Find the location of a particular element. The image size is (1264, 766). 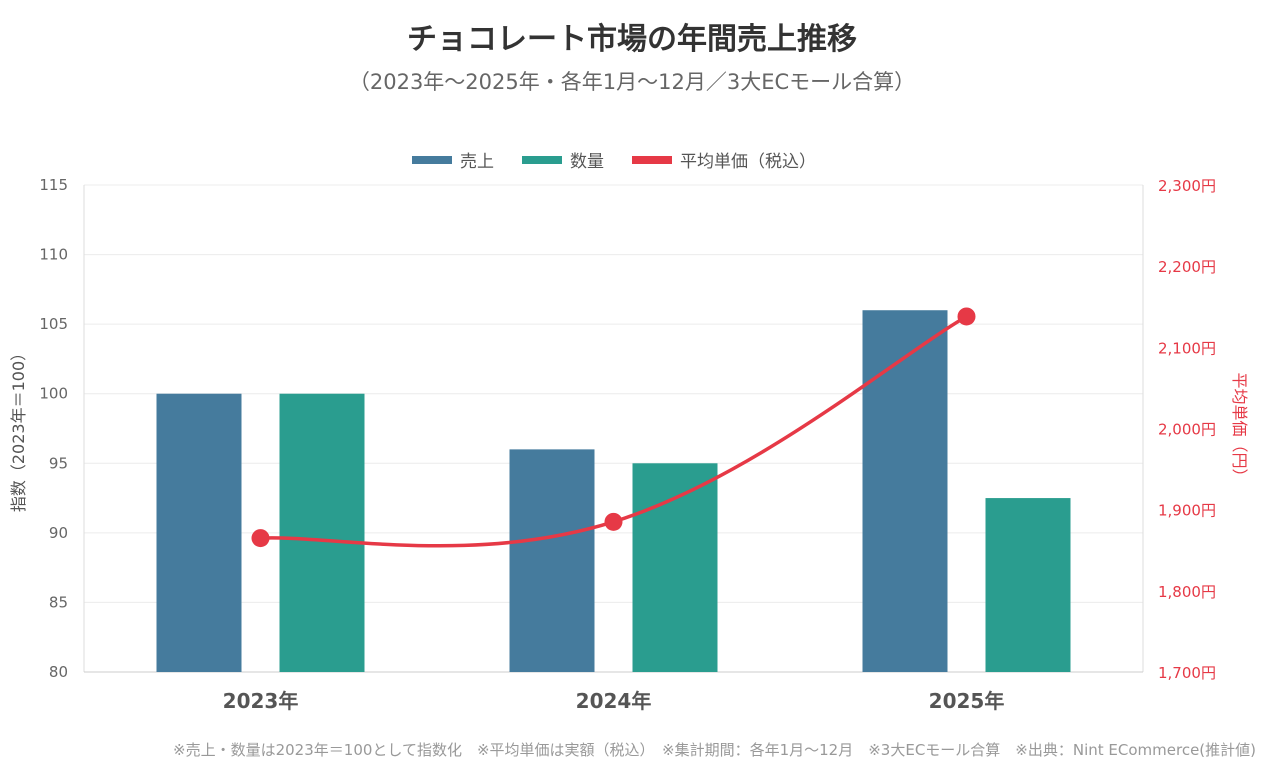

y-left-tick: 100 is located at coordinates (53, 394).